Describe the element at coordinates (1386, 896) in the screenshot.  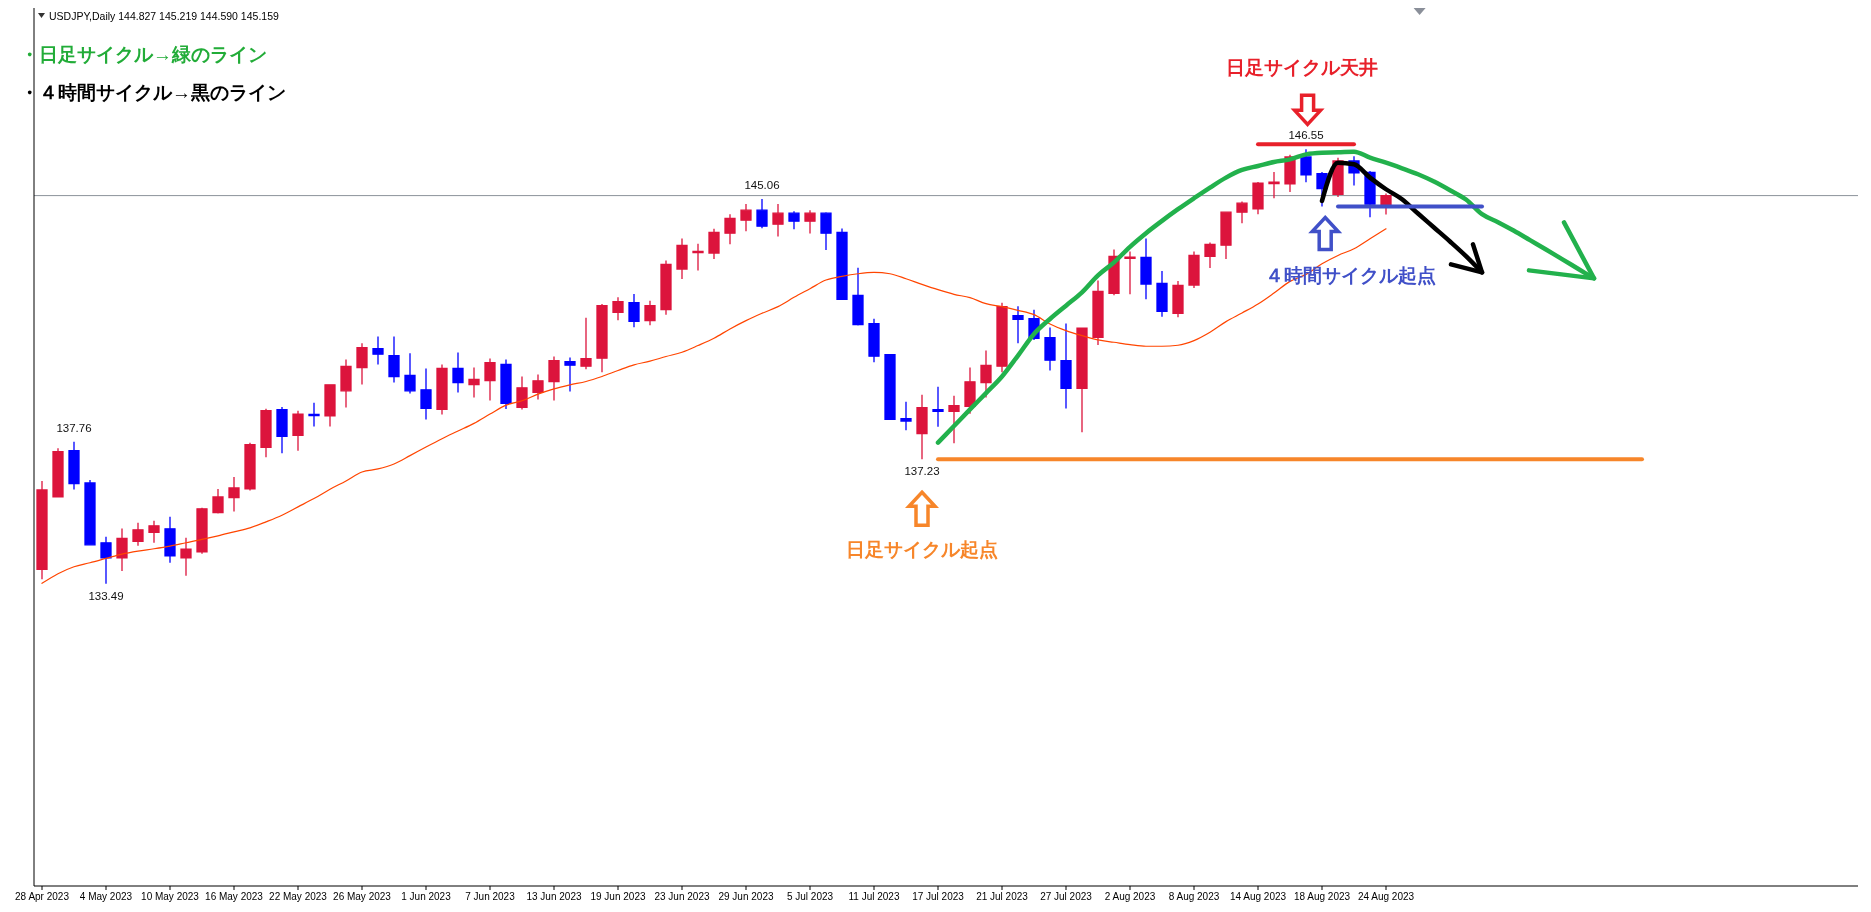
I see `x-tick-label: 24 Aug 2023` at that location.